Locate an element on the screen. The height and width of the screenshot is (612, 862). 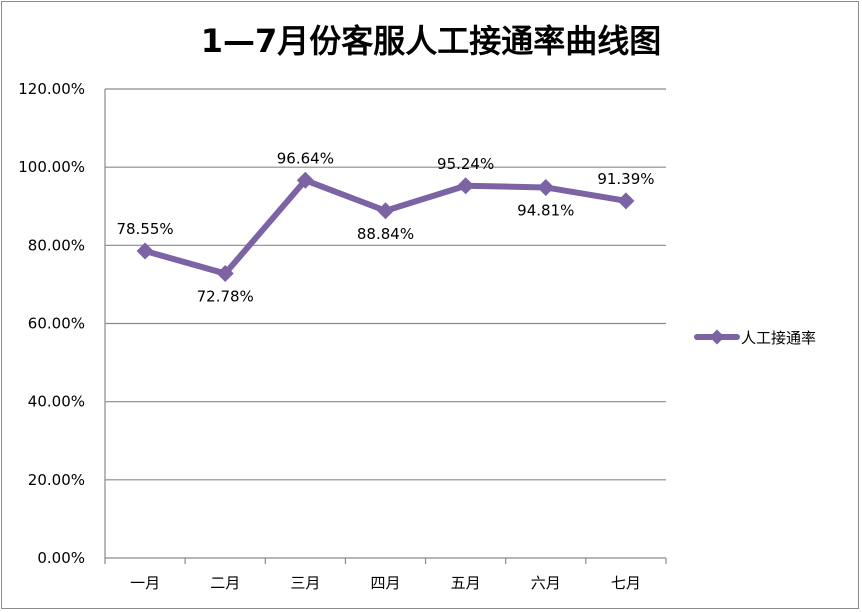
x-category-labels: 一月 二月 三月 四月 五月 六月 七月 is located at coordinates (385, 583).